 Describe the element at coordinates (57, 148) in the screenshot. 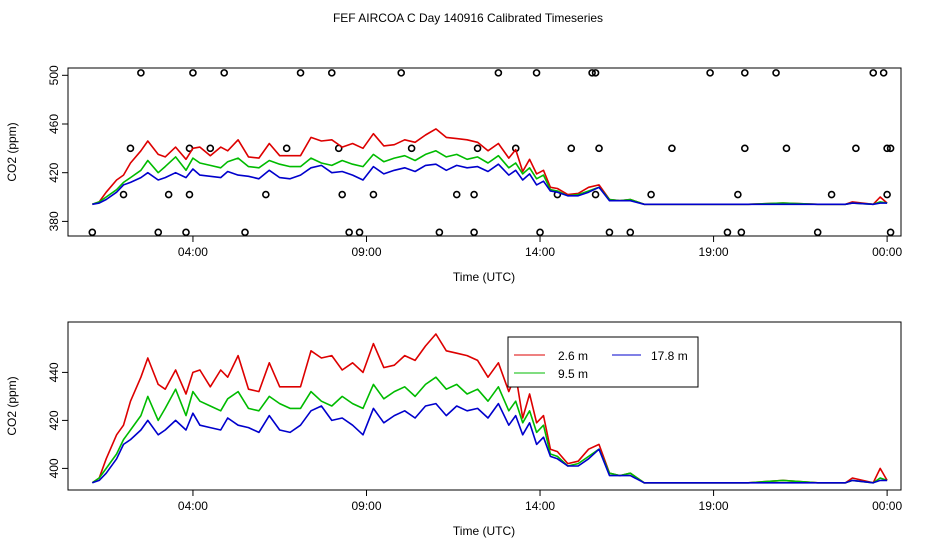

I see `y-axis-top: 380 420 460 500` at that location.